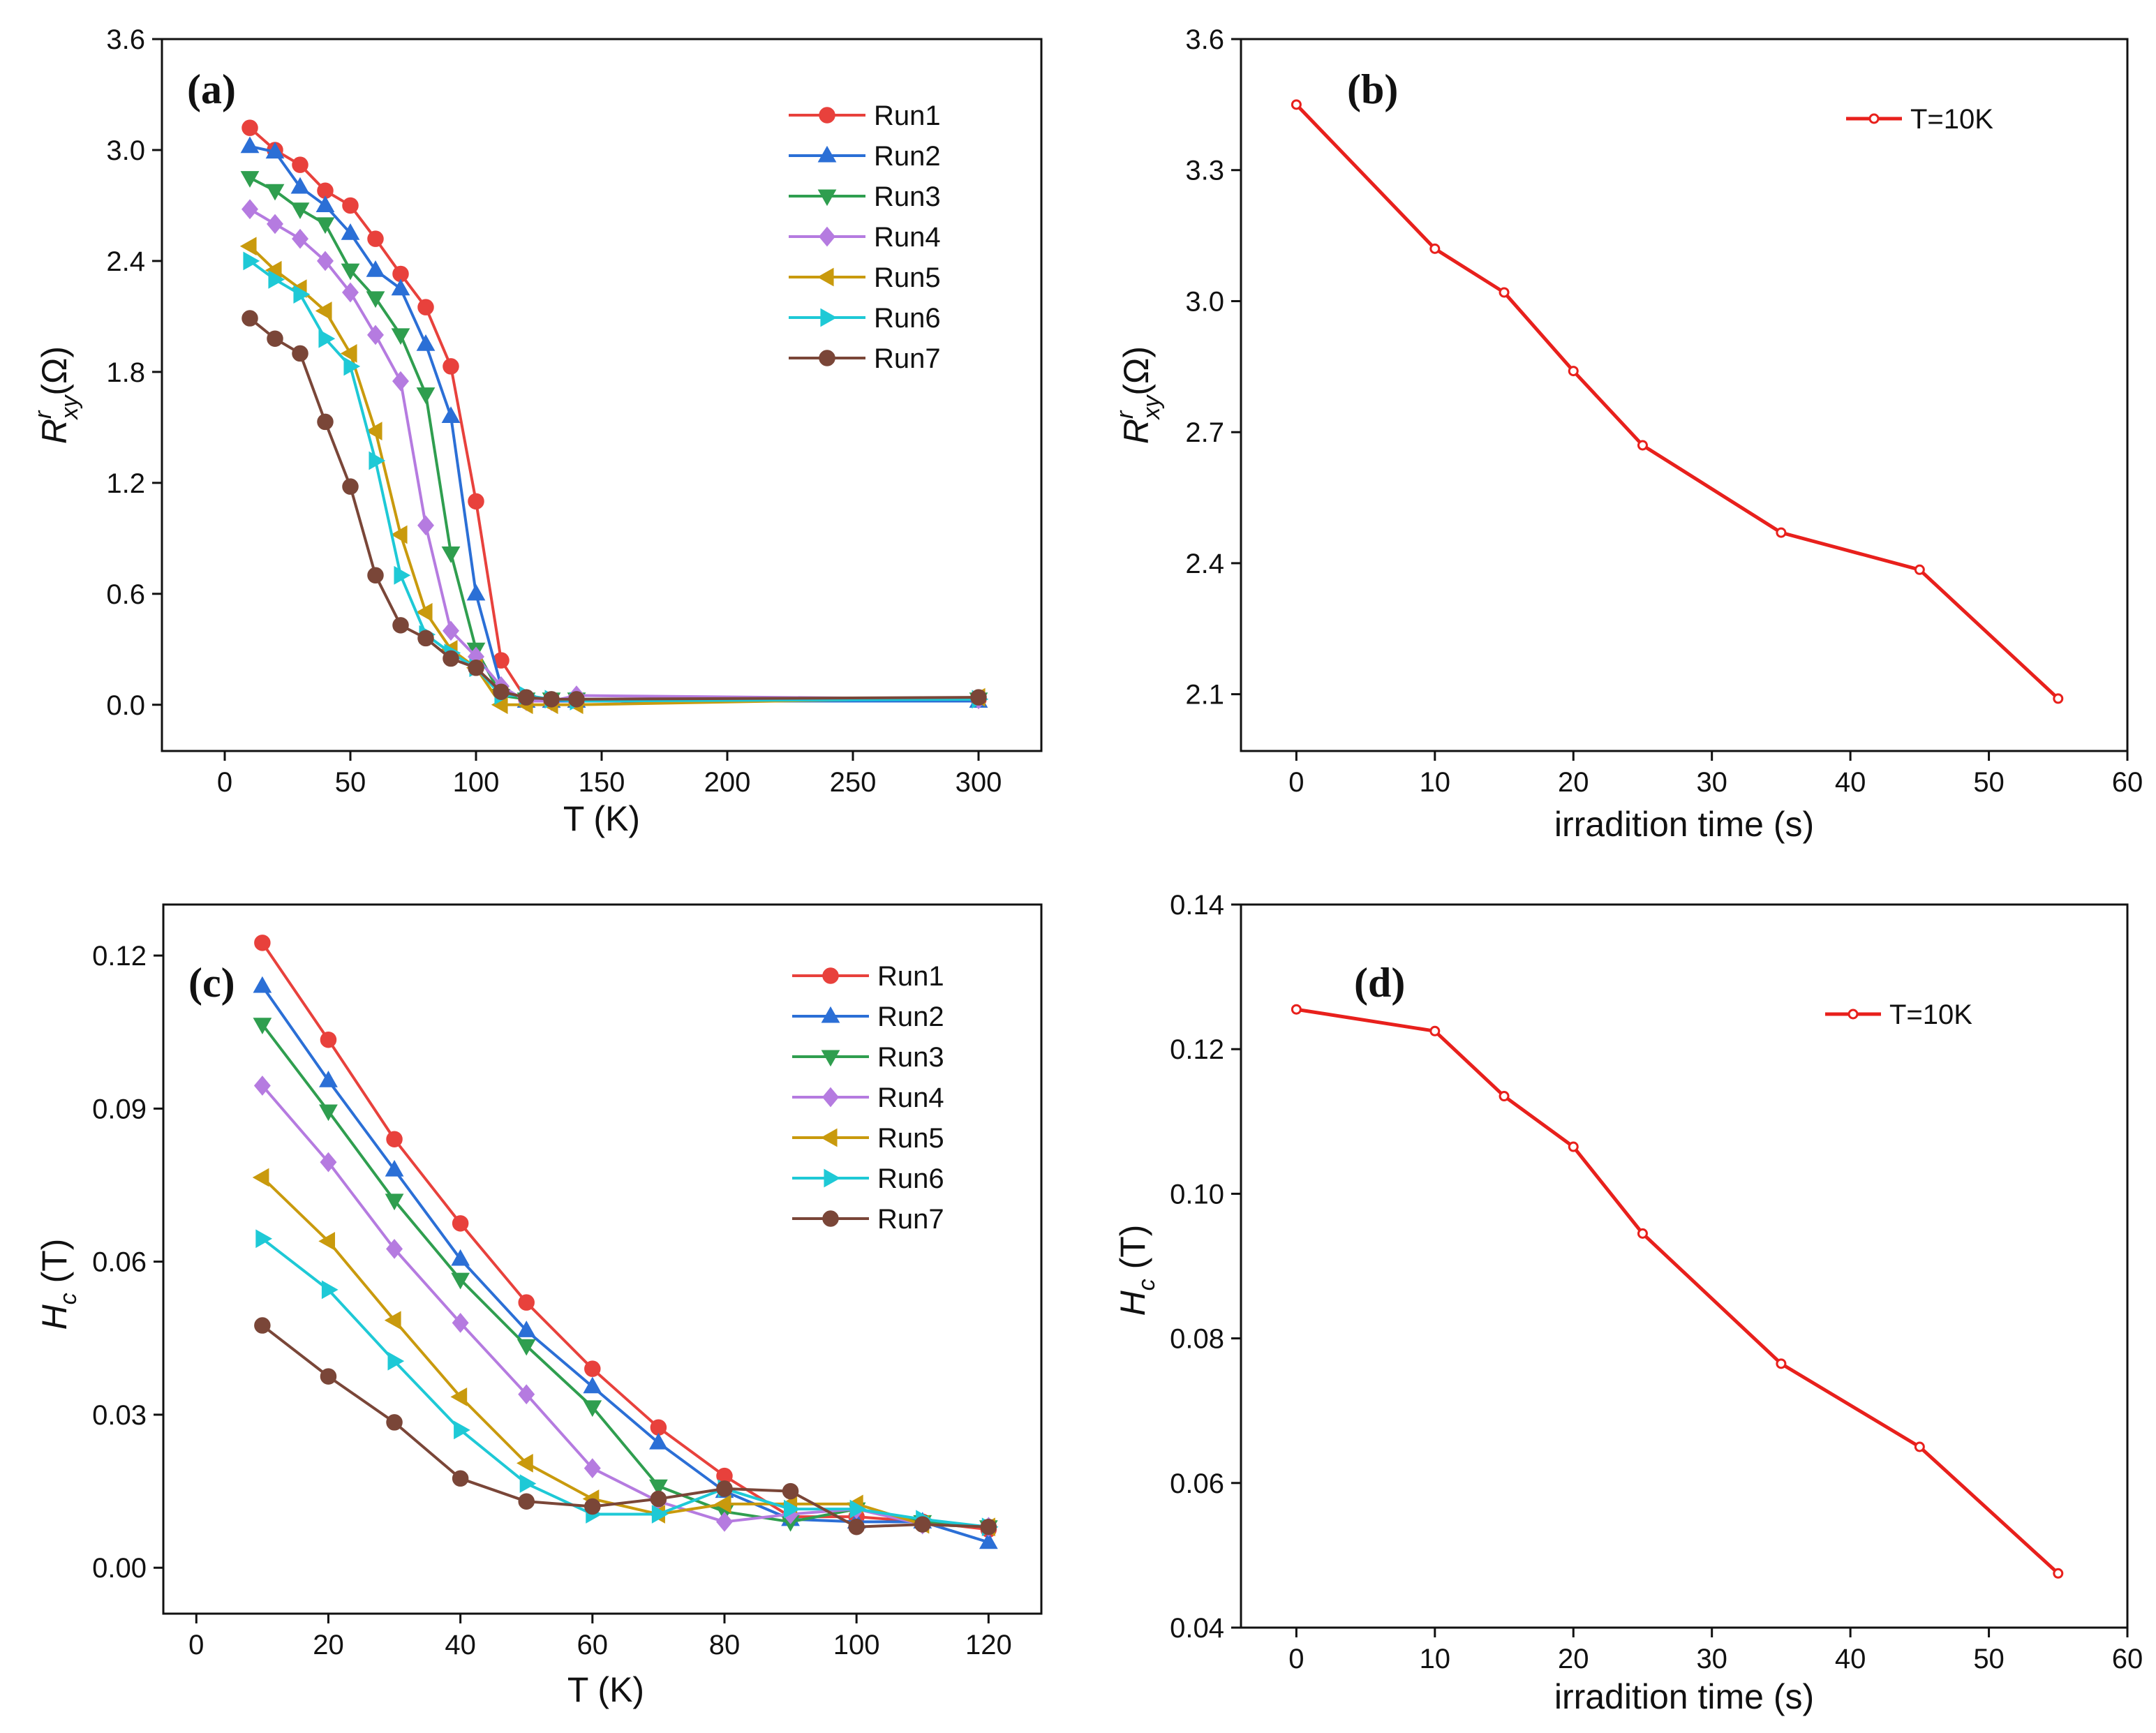 Image resolution: width=2156 pixels, height=1733 pixels. Describe the element at coordinates (1204, 171) in the screenshot. I see `y-tick-label: 3.3` at that location.